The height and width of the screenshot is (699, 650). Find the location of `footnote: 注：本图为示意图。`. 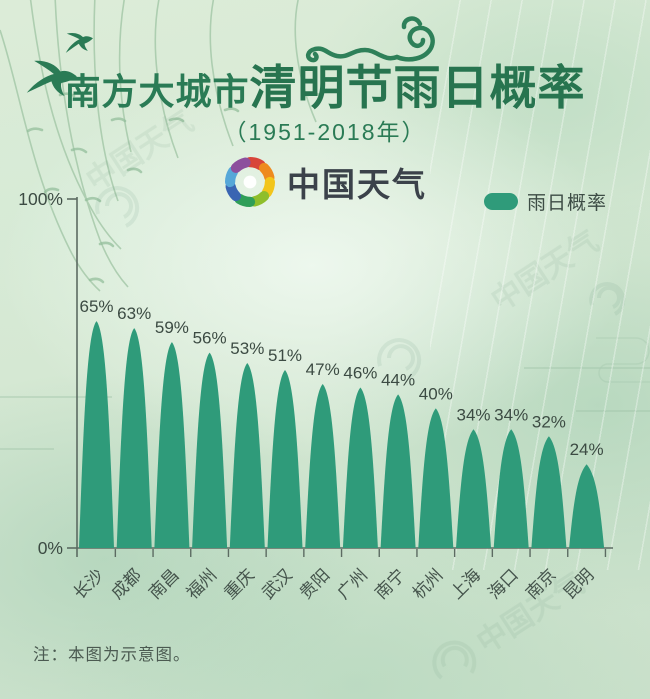

footnote: 注：本图为示意图。 is located at coordinates (112, 655).